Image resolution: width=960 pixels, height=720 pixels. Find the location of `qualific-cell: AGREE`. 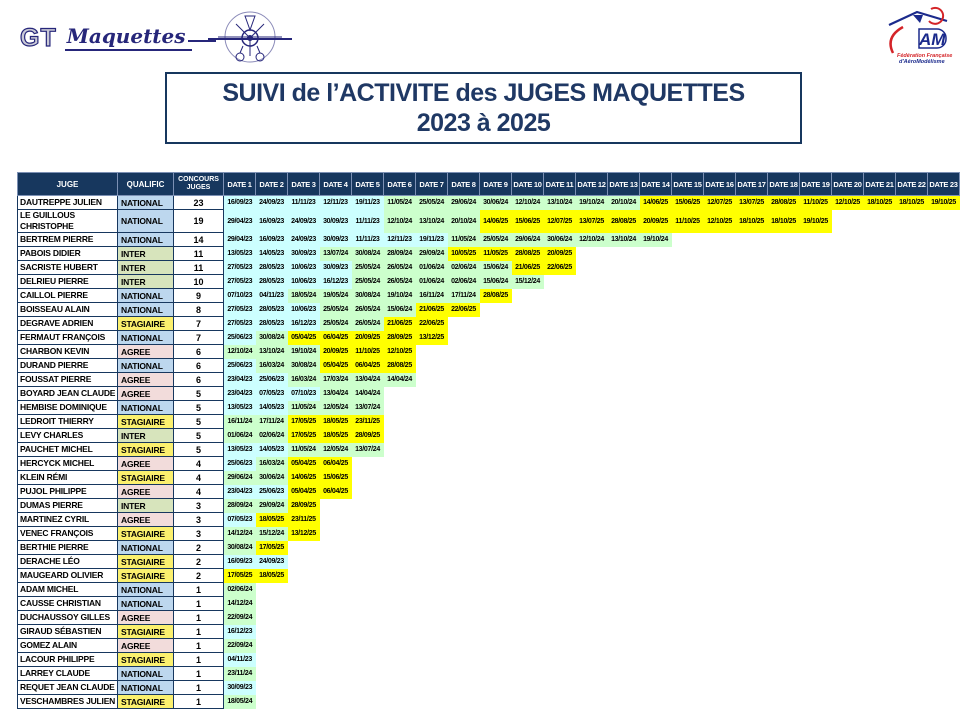

qualific-cell: AGREE is located at coordinates (145, 645).